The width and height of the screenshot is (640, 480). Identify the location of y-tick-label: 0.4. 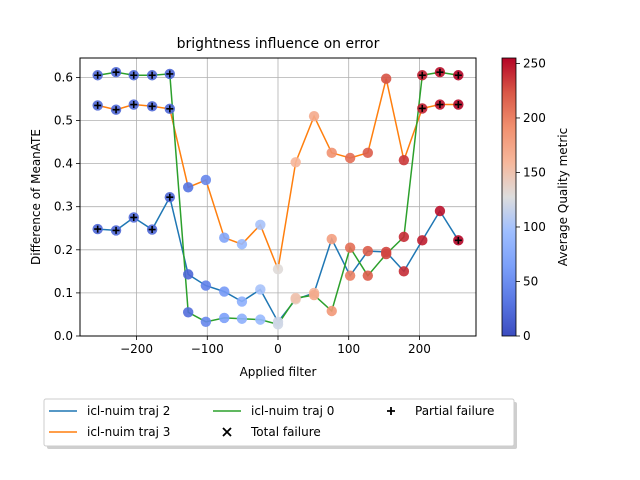
(63, 164).